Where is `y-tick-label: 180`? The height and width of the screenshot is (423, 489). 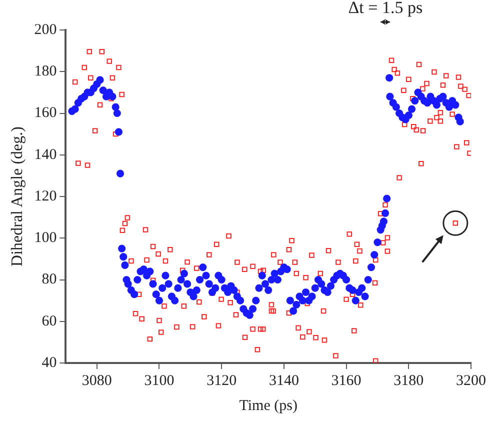
y-tick-label: 180 is located at coordinates (45, 72).